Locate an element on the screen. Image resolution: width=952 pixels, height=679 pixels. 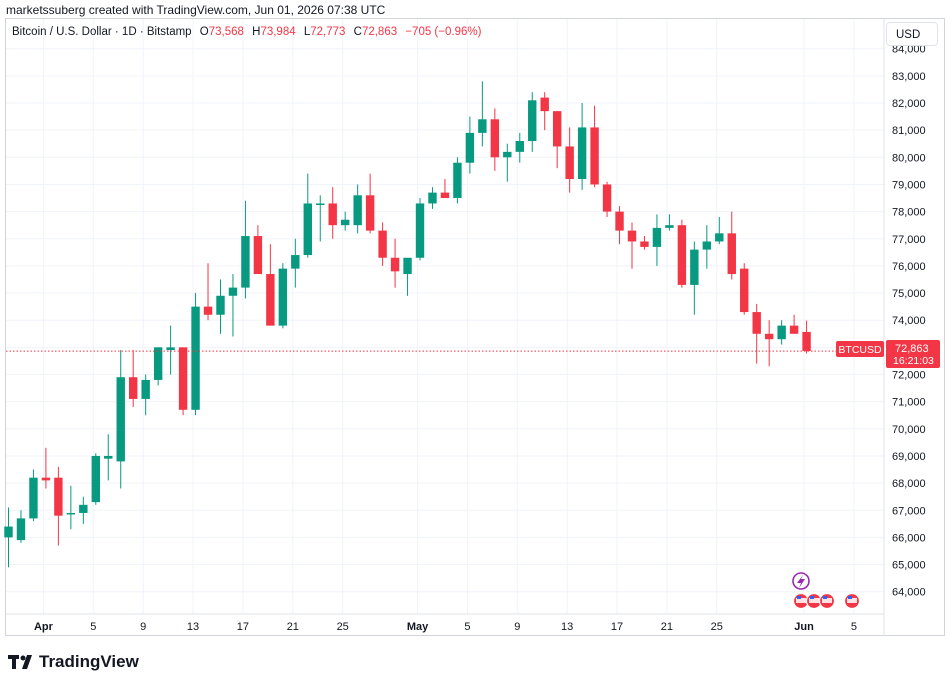
currency-selector: USD is located at coordinates (912, 34).